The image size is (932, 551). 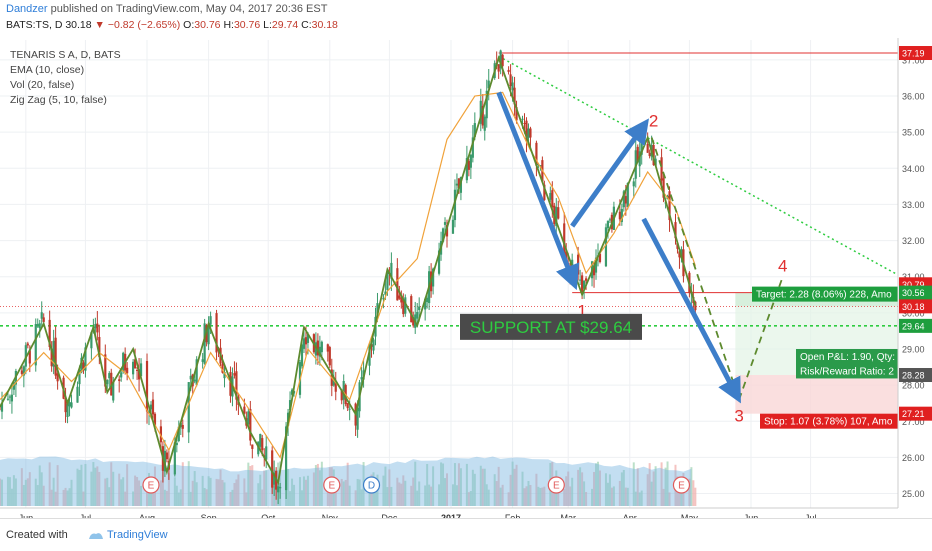 What do you see at coordinates (630, 515) in the screenshot?
I see `x-tick-label: Apr` at bounding box center [630, 515].